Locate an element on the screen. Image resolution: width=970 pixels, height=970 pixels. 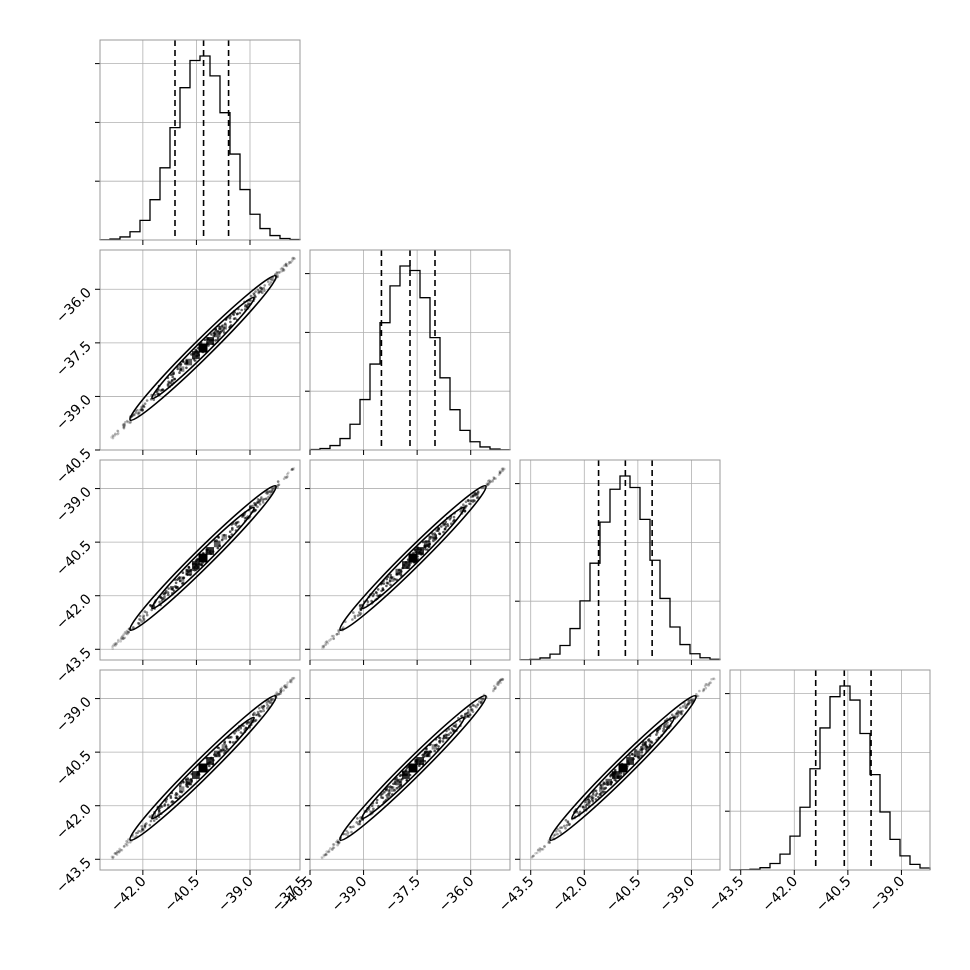
y-tick-label: −43.5 is located at coordinates (74, 876).